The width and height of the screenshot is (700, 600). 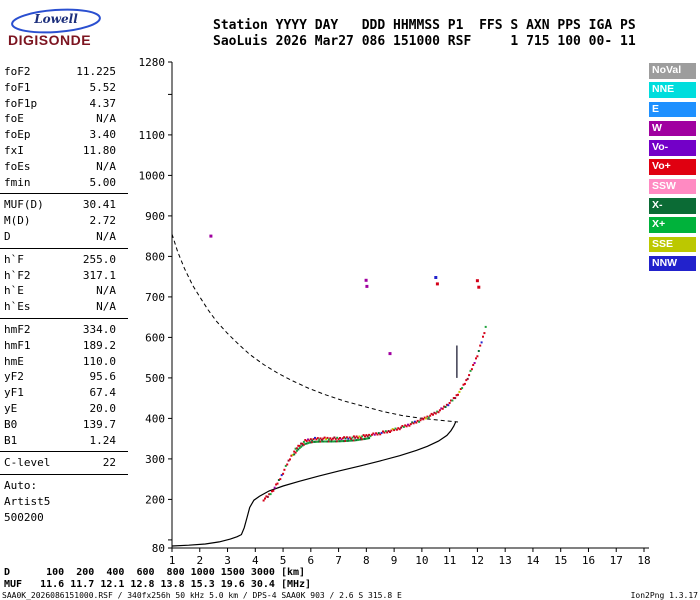 I want to click on param-row-foes: foEs N/A, so click(x=64, y=167).